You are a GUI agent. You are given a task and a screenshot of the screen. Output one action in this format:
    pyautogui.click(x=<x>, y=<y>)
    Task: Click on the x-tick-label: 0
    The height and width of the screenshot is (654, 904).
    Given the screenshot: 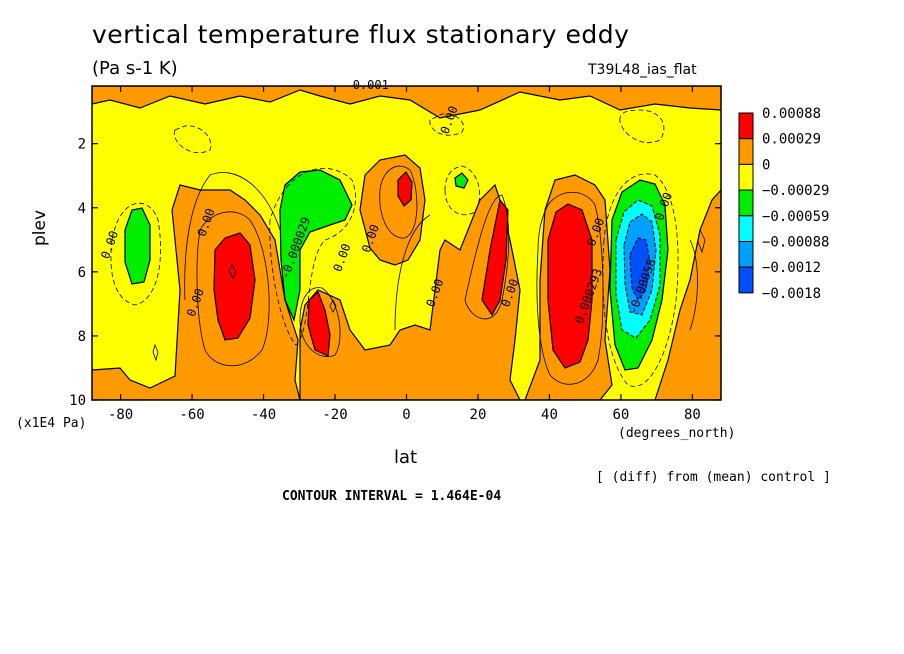 What is the action you would take?
    pyautogui.click(x=406, y=415)
    